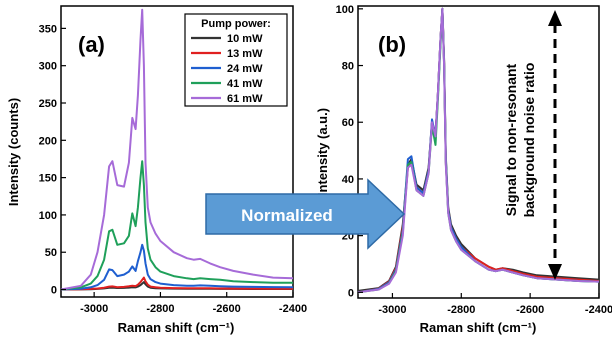 This screenshot has height=339, width=612. I want to click on normalized-arrow-shape, so click(305, 214).